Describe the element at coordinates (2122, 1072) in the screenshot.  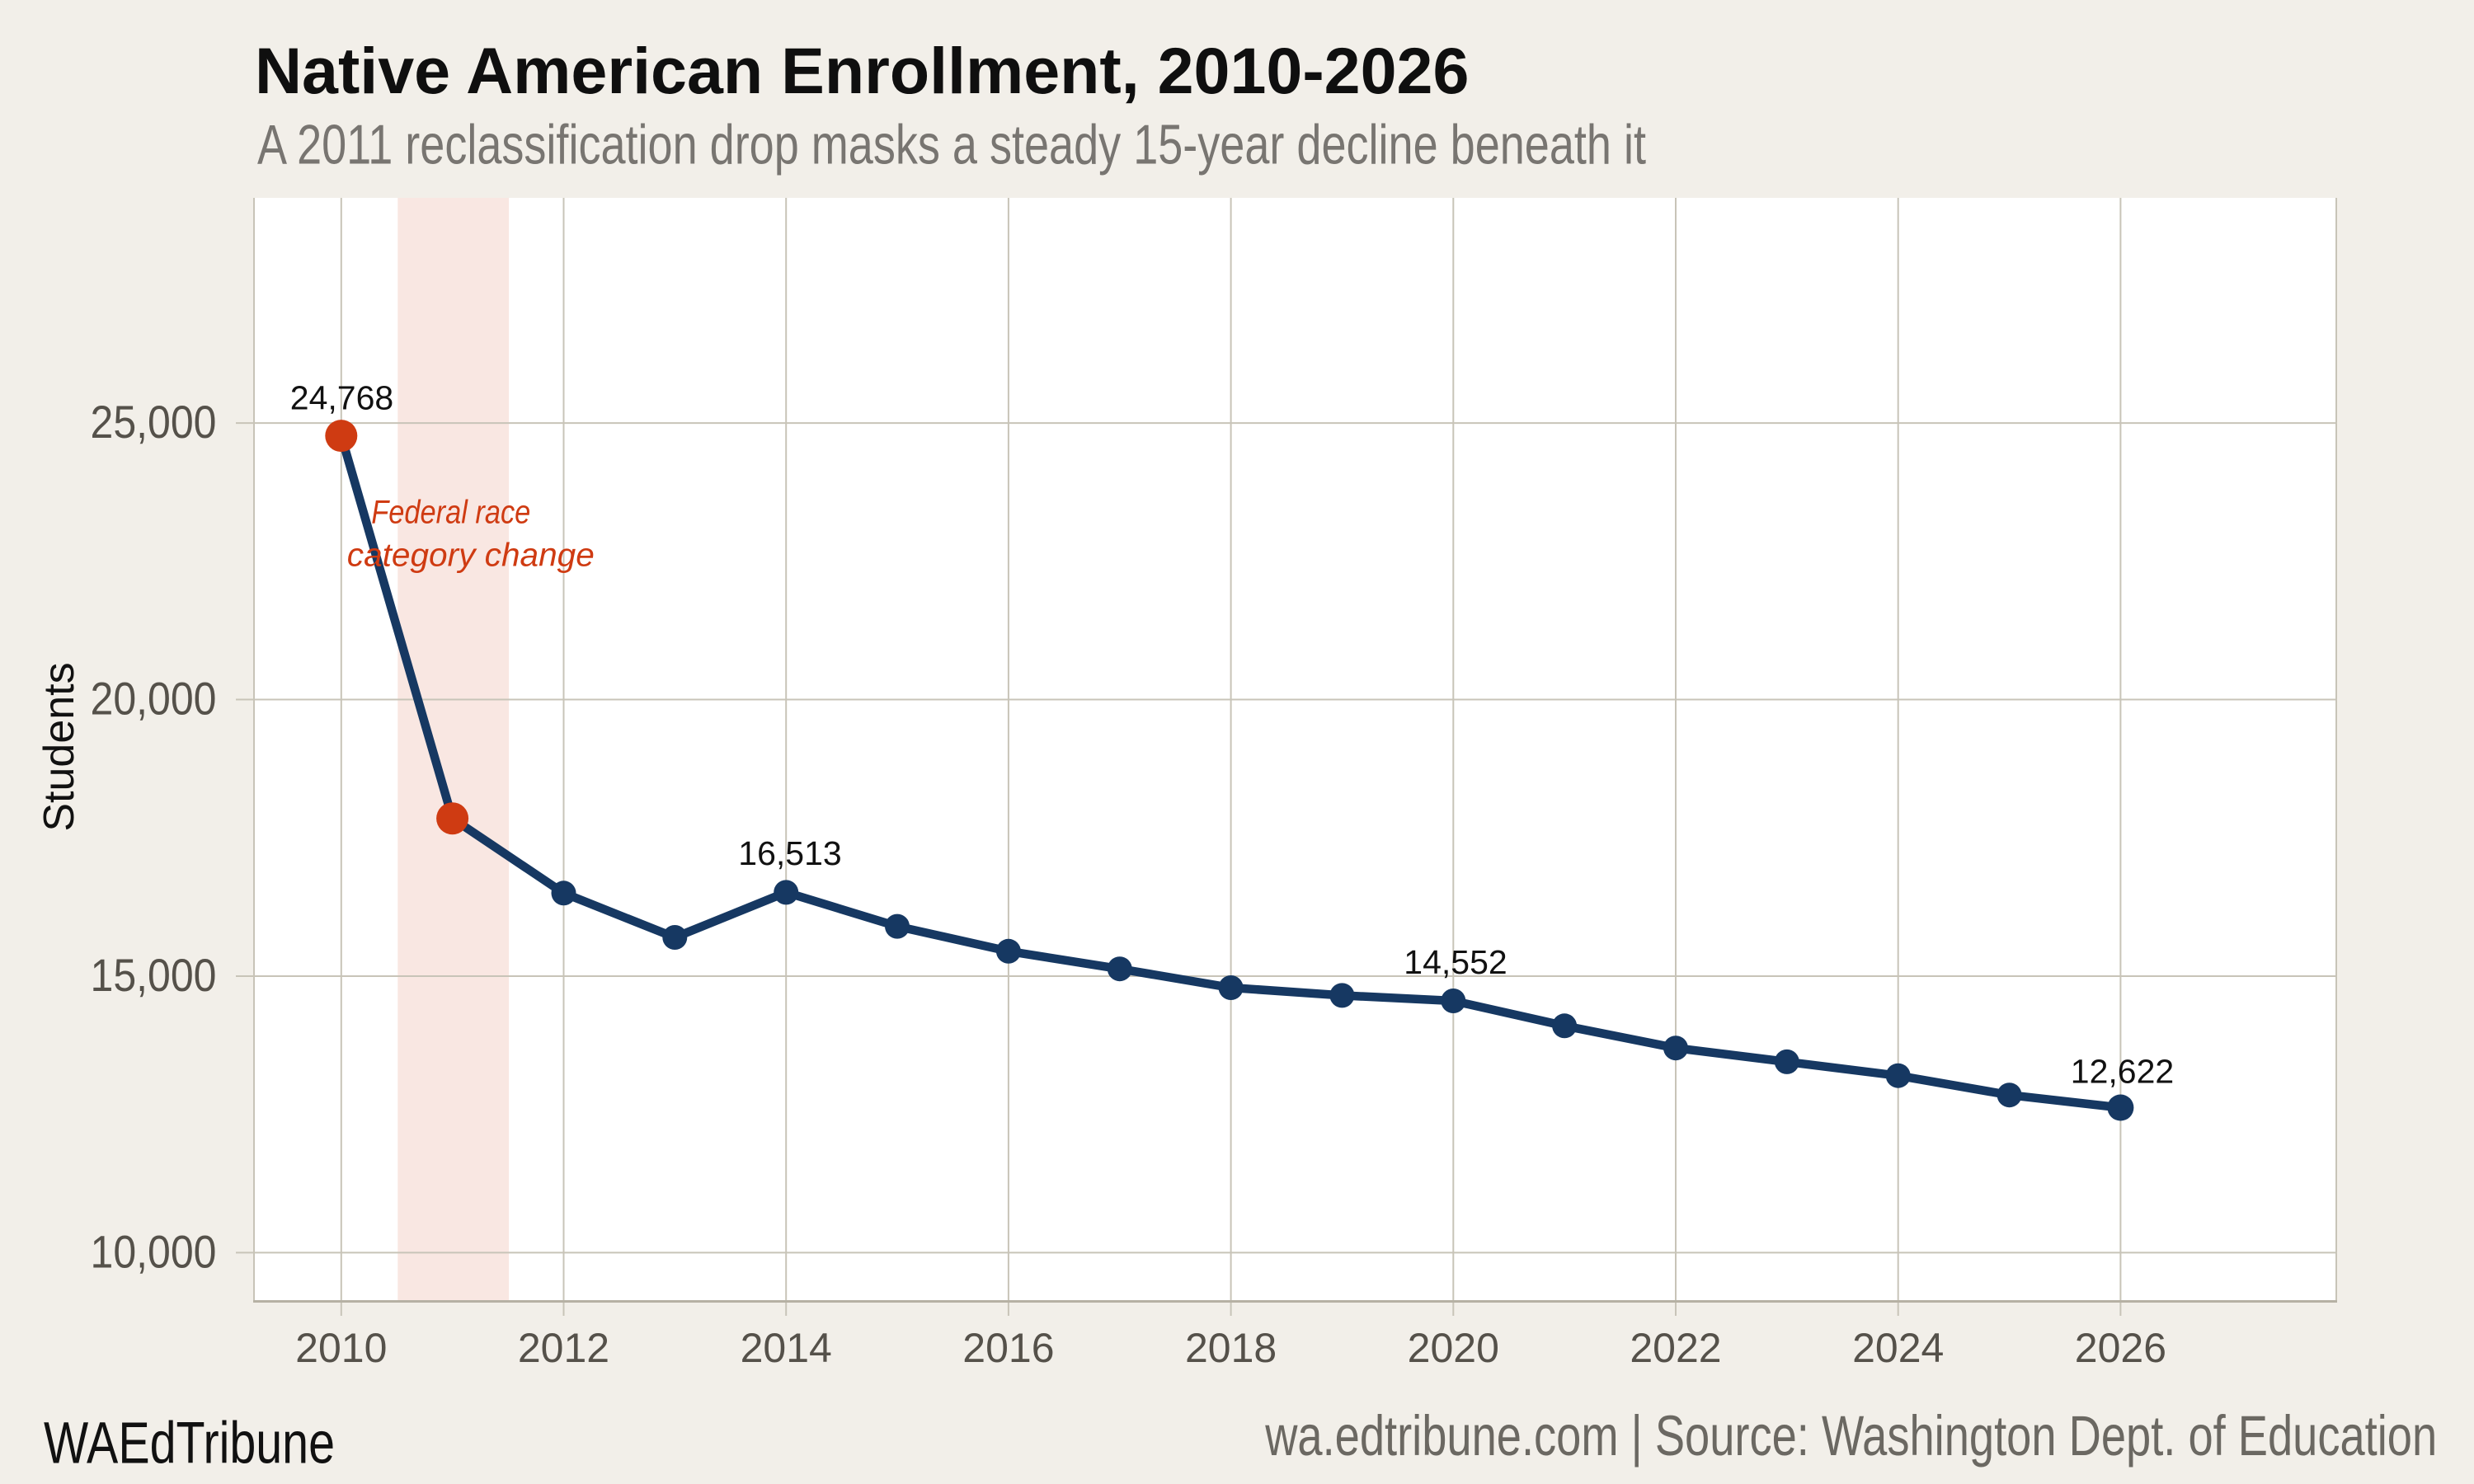
I see `svg-text: 12,622` at that location.